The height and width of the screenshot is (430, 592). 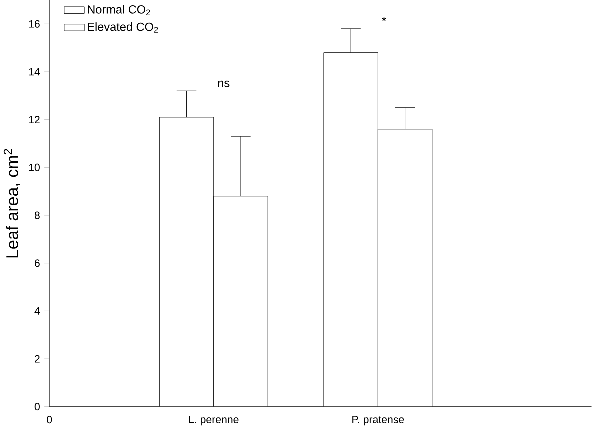 What do you see at coordinates (34, 120) in the screenshot?
I see `y-tick-label: 12` at bounding box center [34, 120].